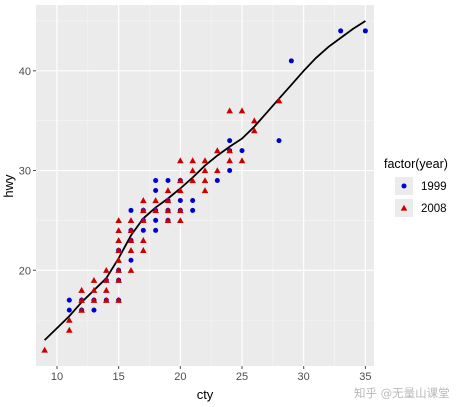 The height and width of the screenshot is (407, 474). Describe the element at coordinates (119, 377) in the screenshot. I see `x-tick-label: 15` at that location.